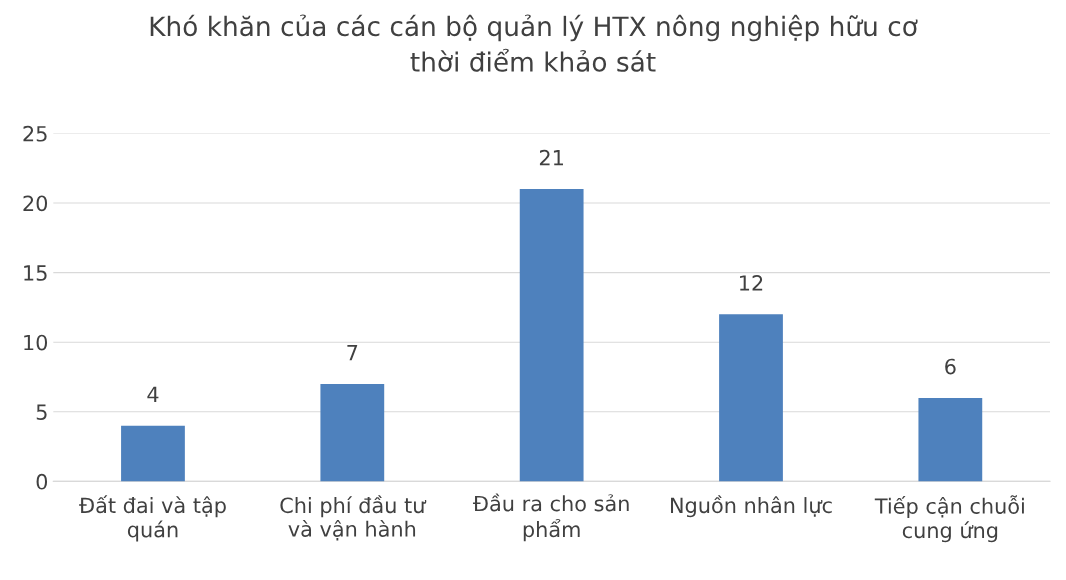  Describe the element at coordinates (534, 43) in the screenshot. I see `chart-title: Khó khăn của các cán bộ quản lý HTX nông nghiệp hữu cơ thời điểm khảo sát` at that location.